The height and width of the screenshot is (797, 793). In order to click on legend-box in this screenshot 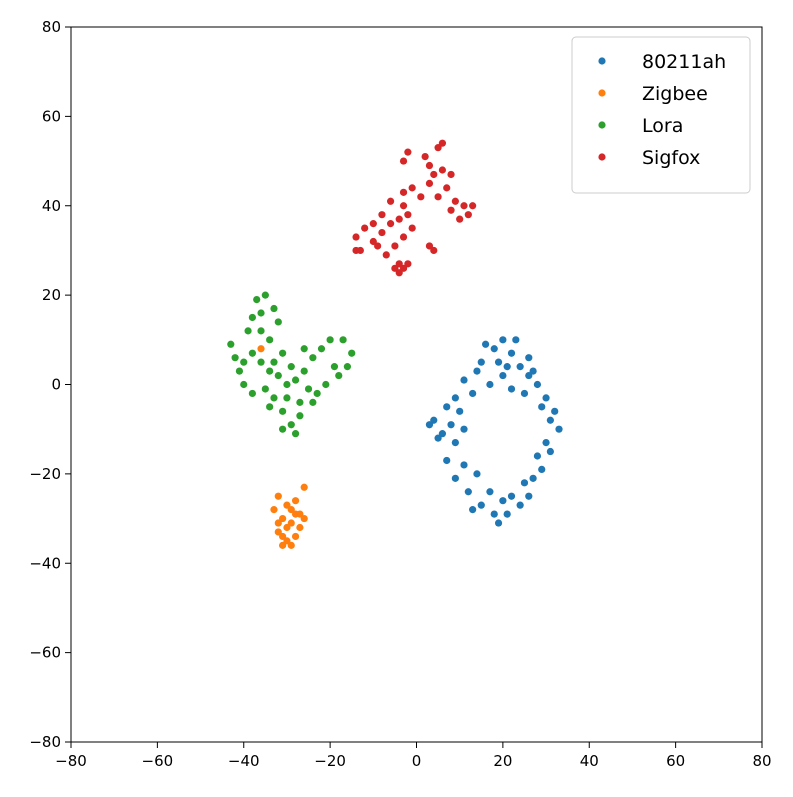, I will do `click(661, 115)`.